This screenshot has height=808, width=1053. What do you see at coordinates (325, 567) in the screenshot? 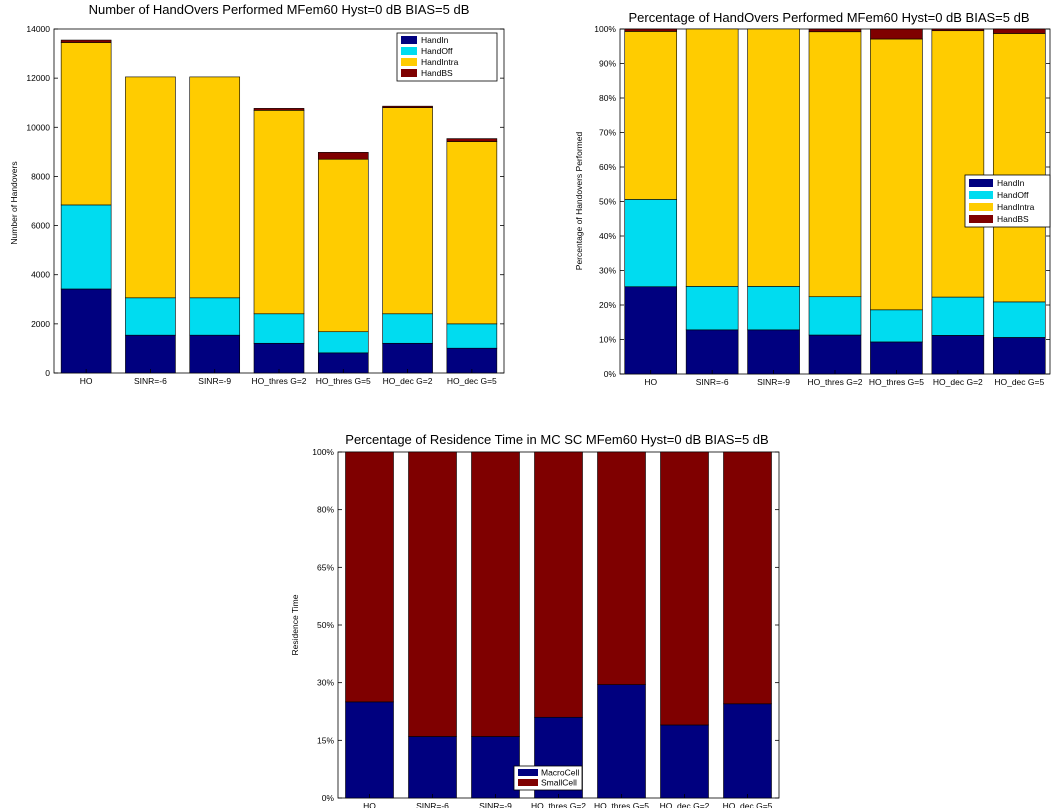
I see `y-tick-label: 65%` at bounding box center [325, 567].